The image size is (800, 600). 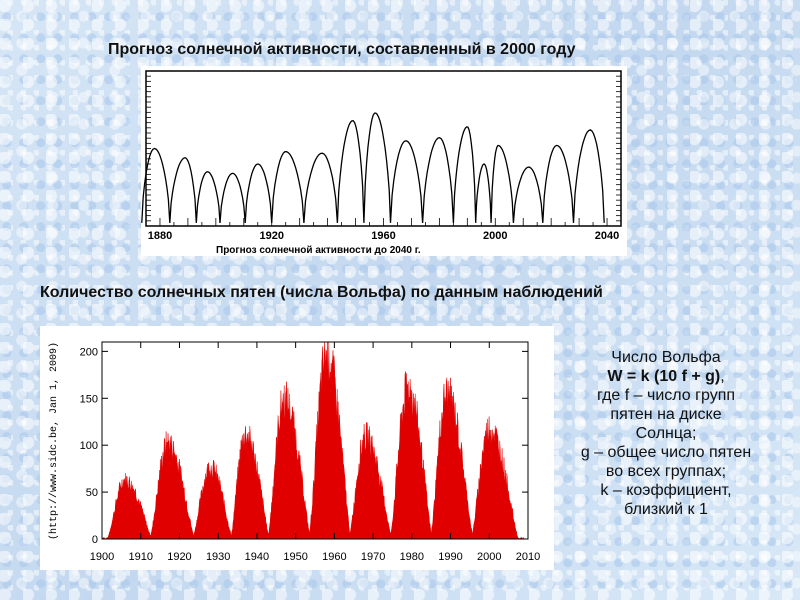 What do you see at coordinates (373, 167) in the screenshot?
I see `forecast-series-line` at bounding box center [373, 167].